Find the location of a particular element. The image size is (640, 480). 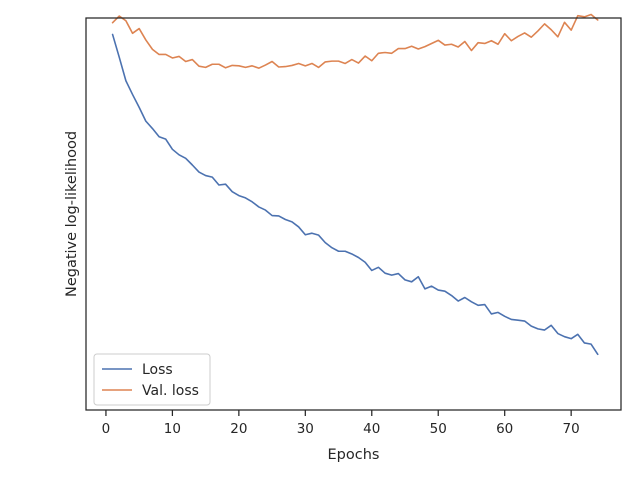

x-tick-label: 10 is located at coordinates (172, 429).